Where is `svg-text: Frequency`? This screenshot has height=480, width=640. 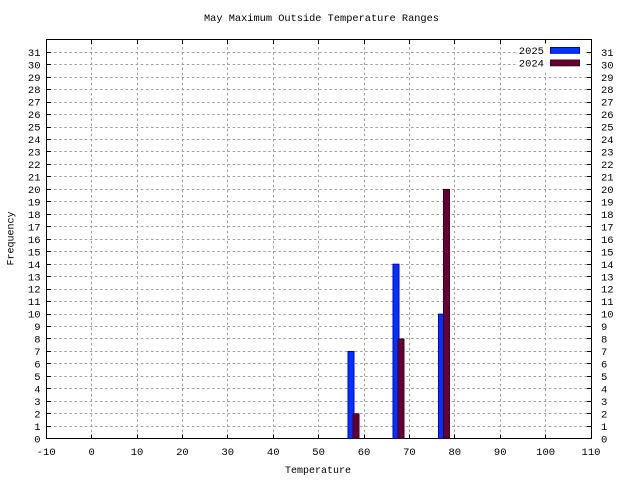 svg-text: Frequency is located at coordinates (12, 239).